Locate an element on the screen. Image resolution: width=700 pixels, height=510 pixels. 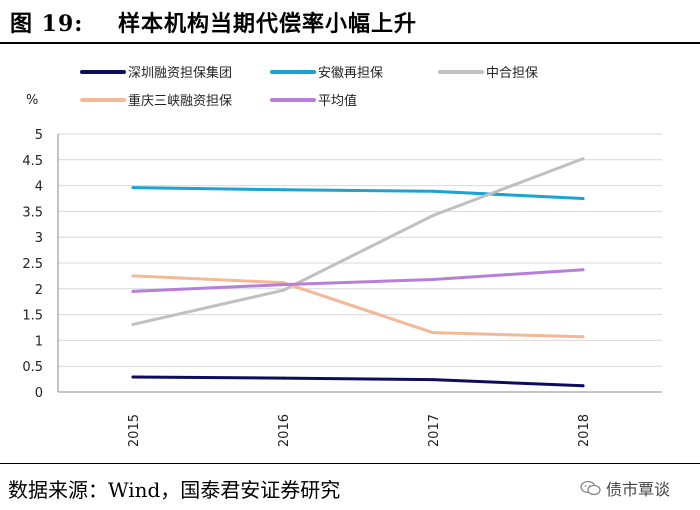
figure-title: 图 19: 样本机构当期代偿率小幅上升 is located at coordinates (213, 22).